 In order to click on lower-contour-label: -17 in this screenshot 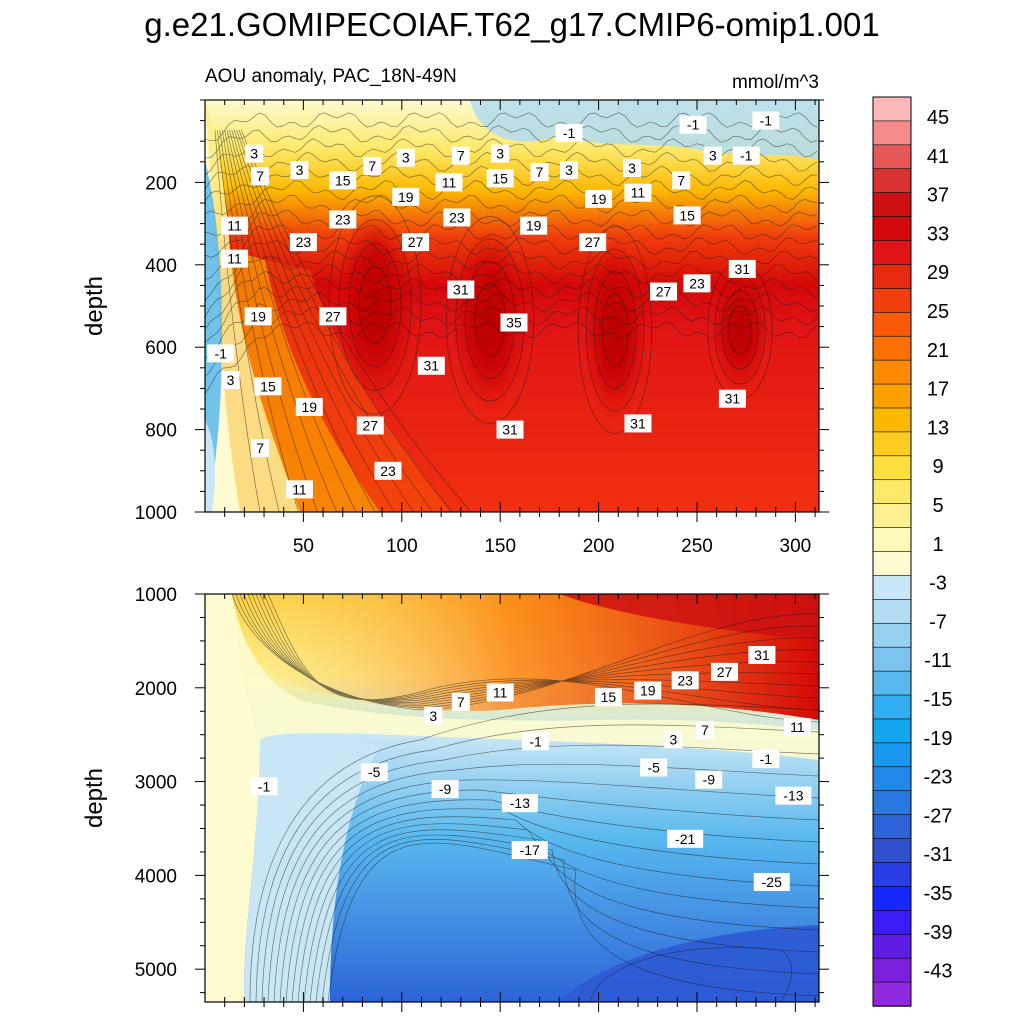, I will do `click(529, 850)`.